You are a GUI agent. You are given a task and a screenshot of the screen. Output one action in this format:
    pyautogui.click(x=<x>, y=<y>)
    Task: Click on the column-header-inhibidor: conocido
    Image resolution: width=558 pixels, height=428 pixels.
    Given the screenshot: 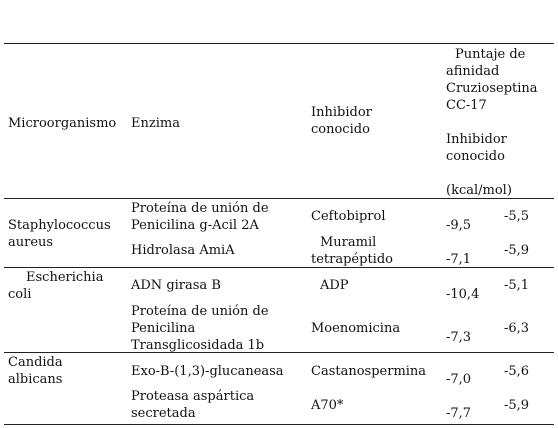 What is the action you would take?
    pyautogui.click(x=340, y=129)
    